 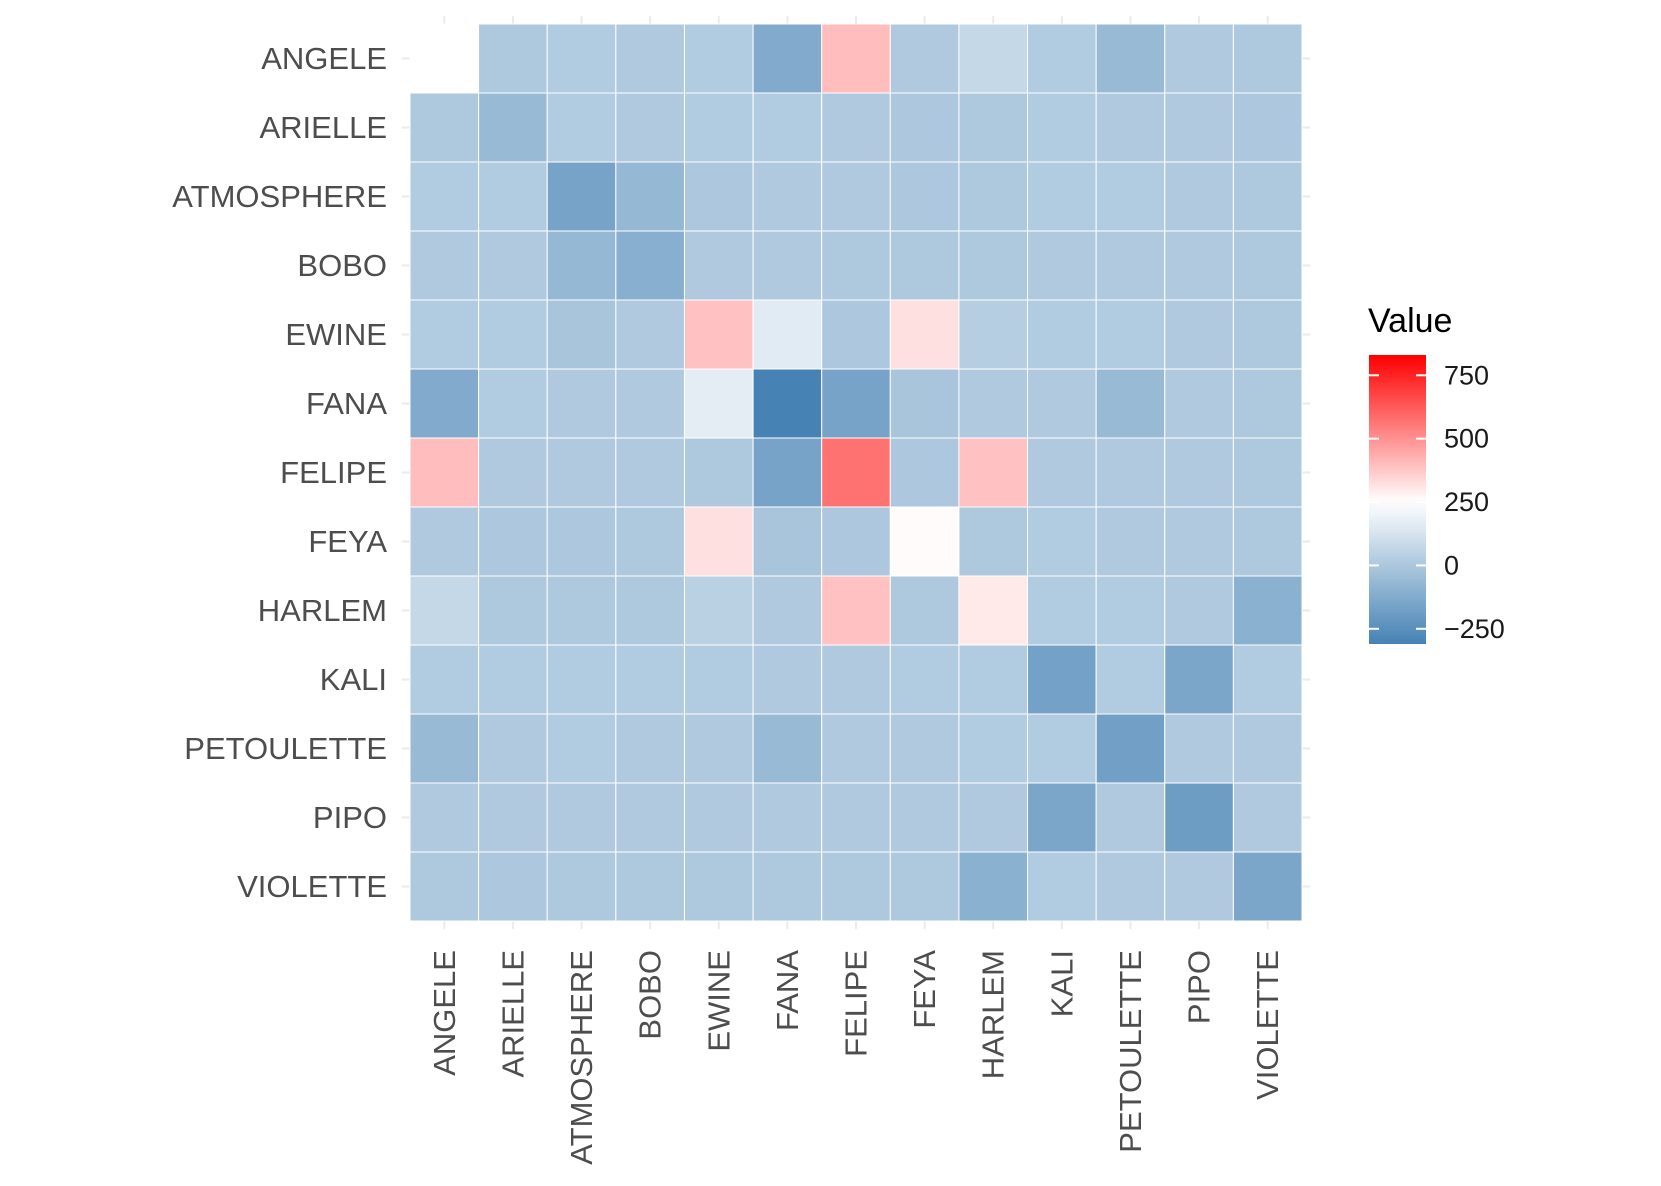 I want to click on x-tick-label: ARIELLE, so click(x=512, y=1014).